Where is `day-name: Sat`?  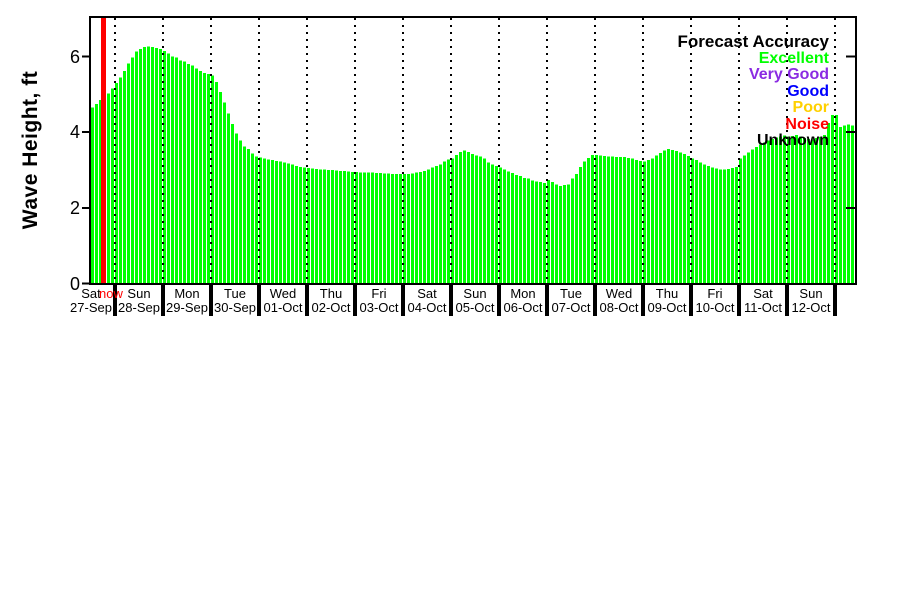
day-name: Sat is located at coordinates (91, 293).